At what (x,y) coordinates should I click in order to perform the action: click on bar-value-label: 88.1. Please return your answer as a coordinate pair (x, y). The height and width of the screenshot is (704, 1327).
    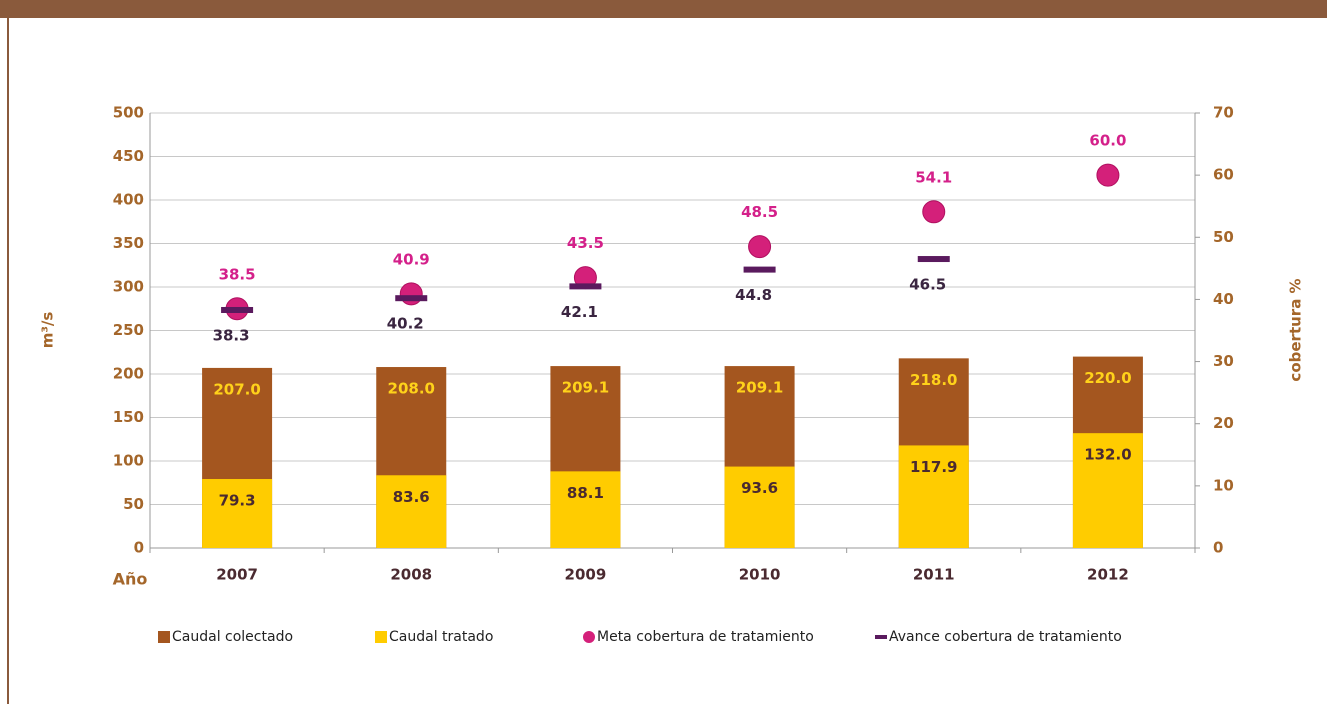
    Looking at the image, I should click on (585, 493).